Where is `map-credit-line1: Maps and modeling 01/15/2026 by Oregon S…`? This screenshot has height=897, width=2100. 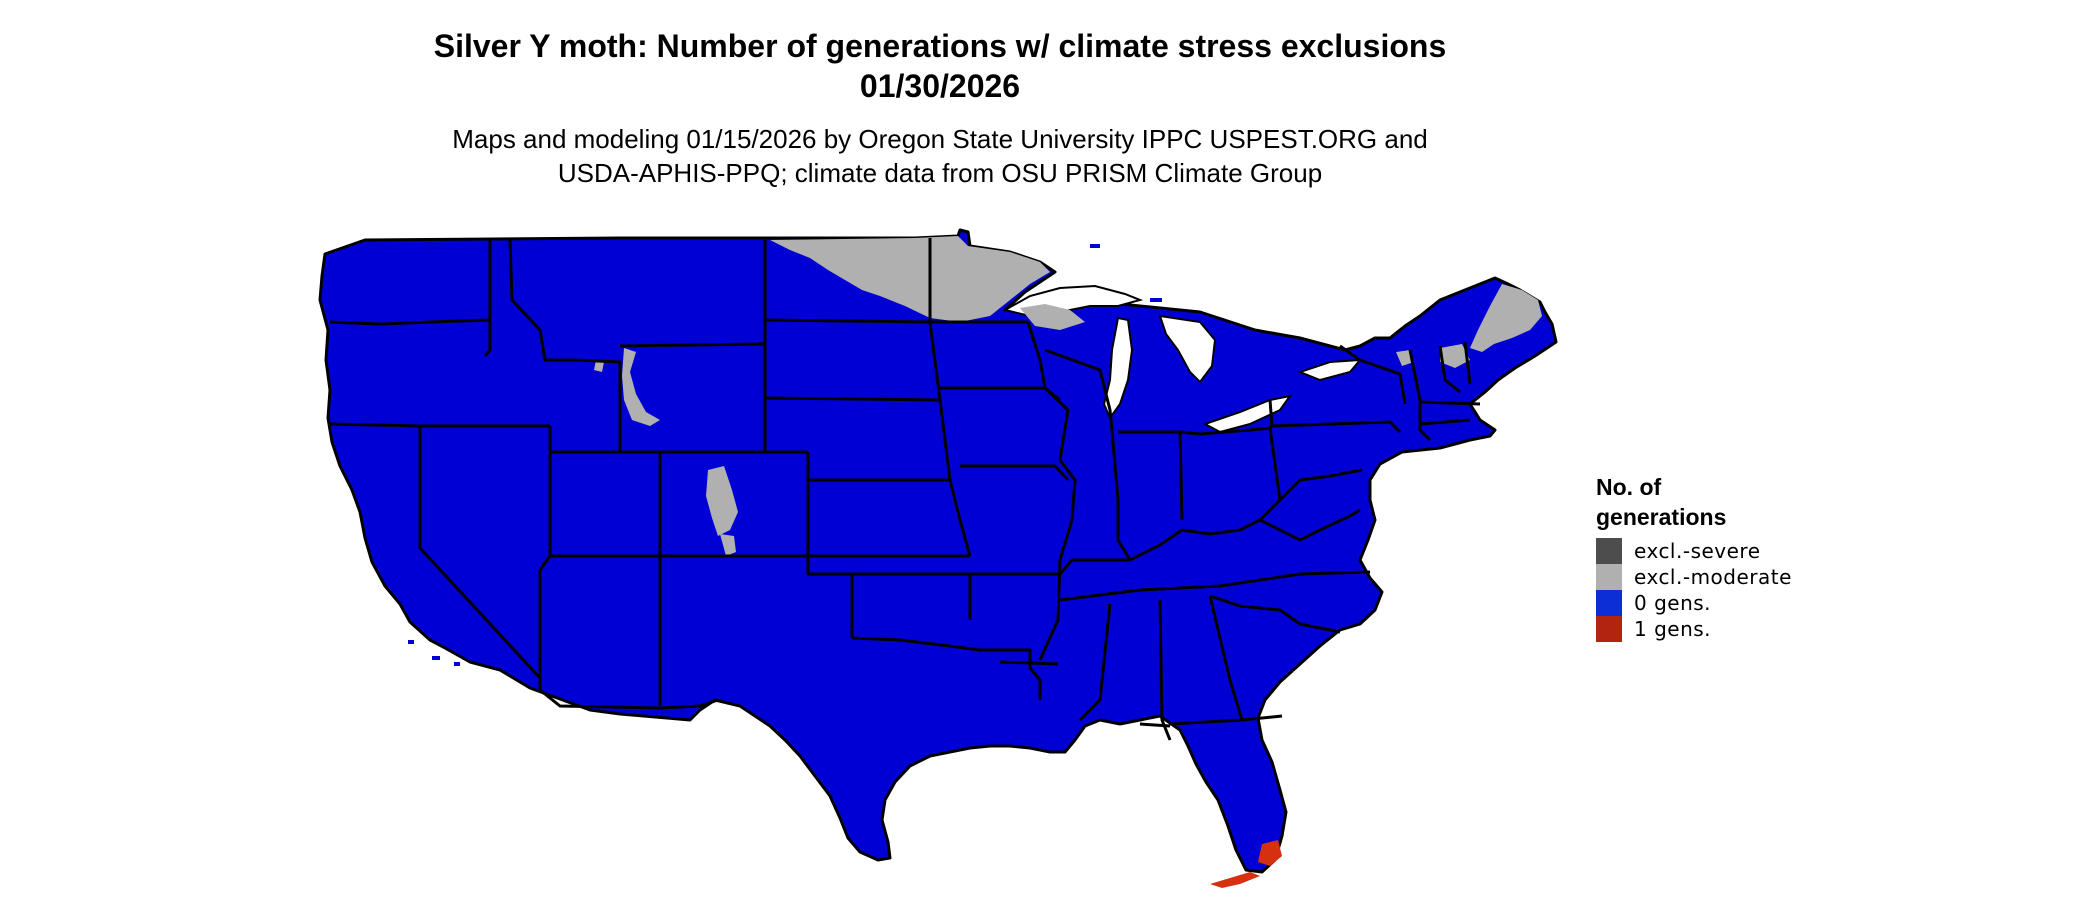
map-credit-line1: Maps and modeling 01/15/2026 by Oregon S… is located at coordinates (940, 139).